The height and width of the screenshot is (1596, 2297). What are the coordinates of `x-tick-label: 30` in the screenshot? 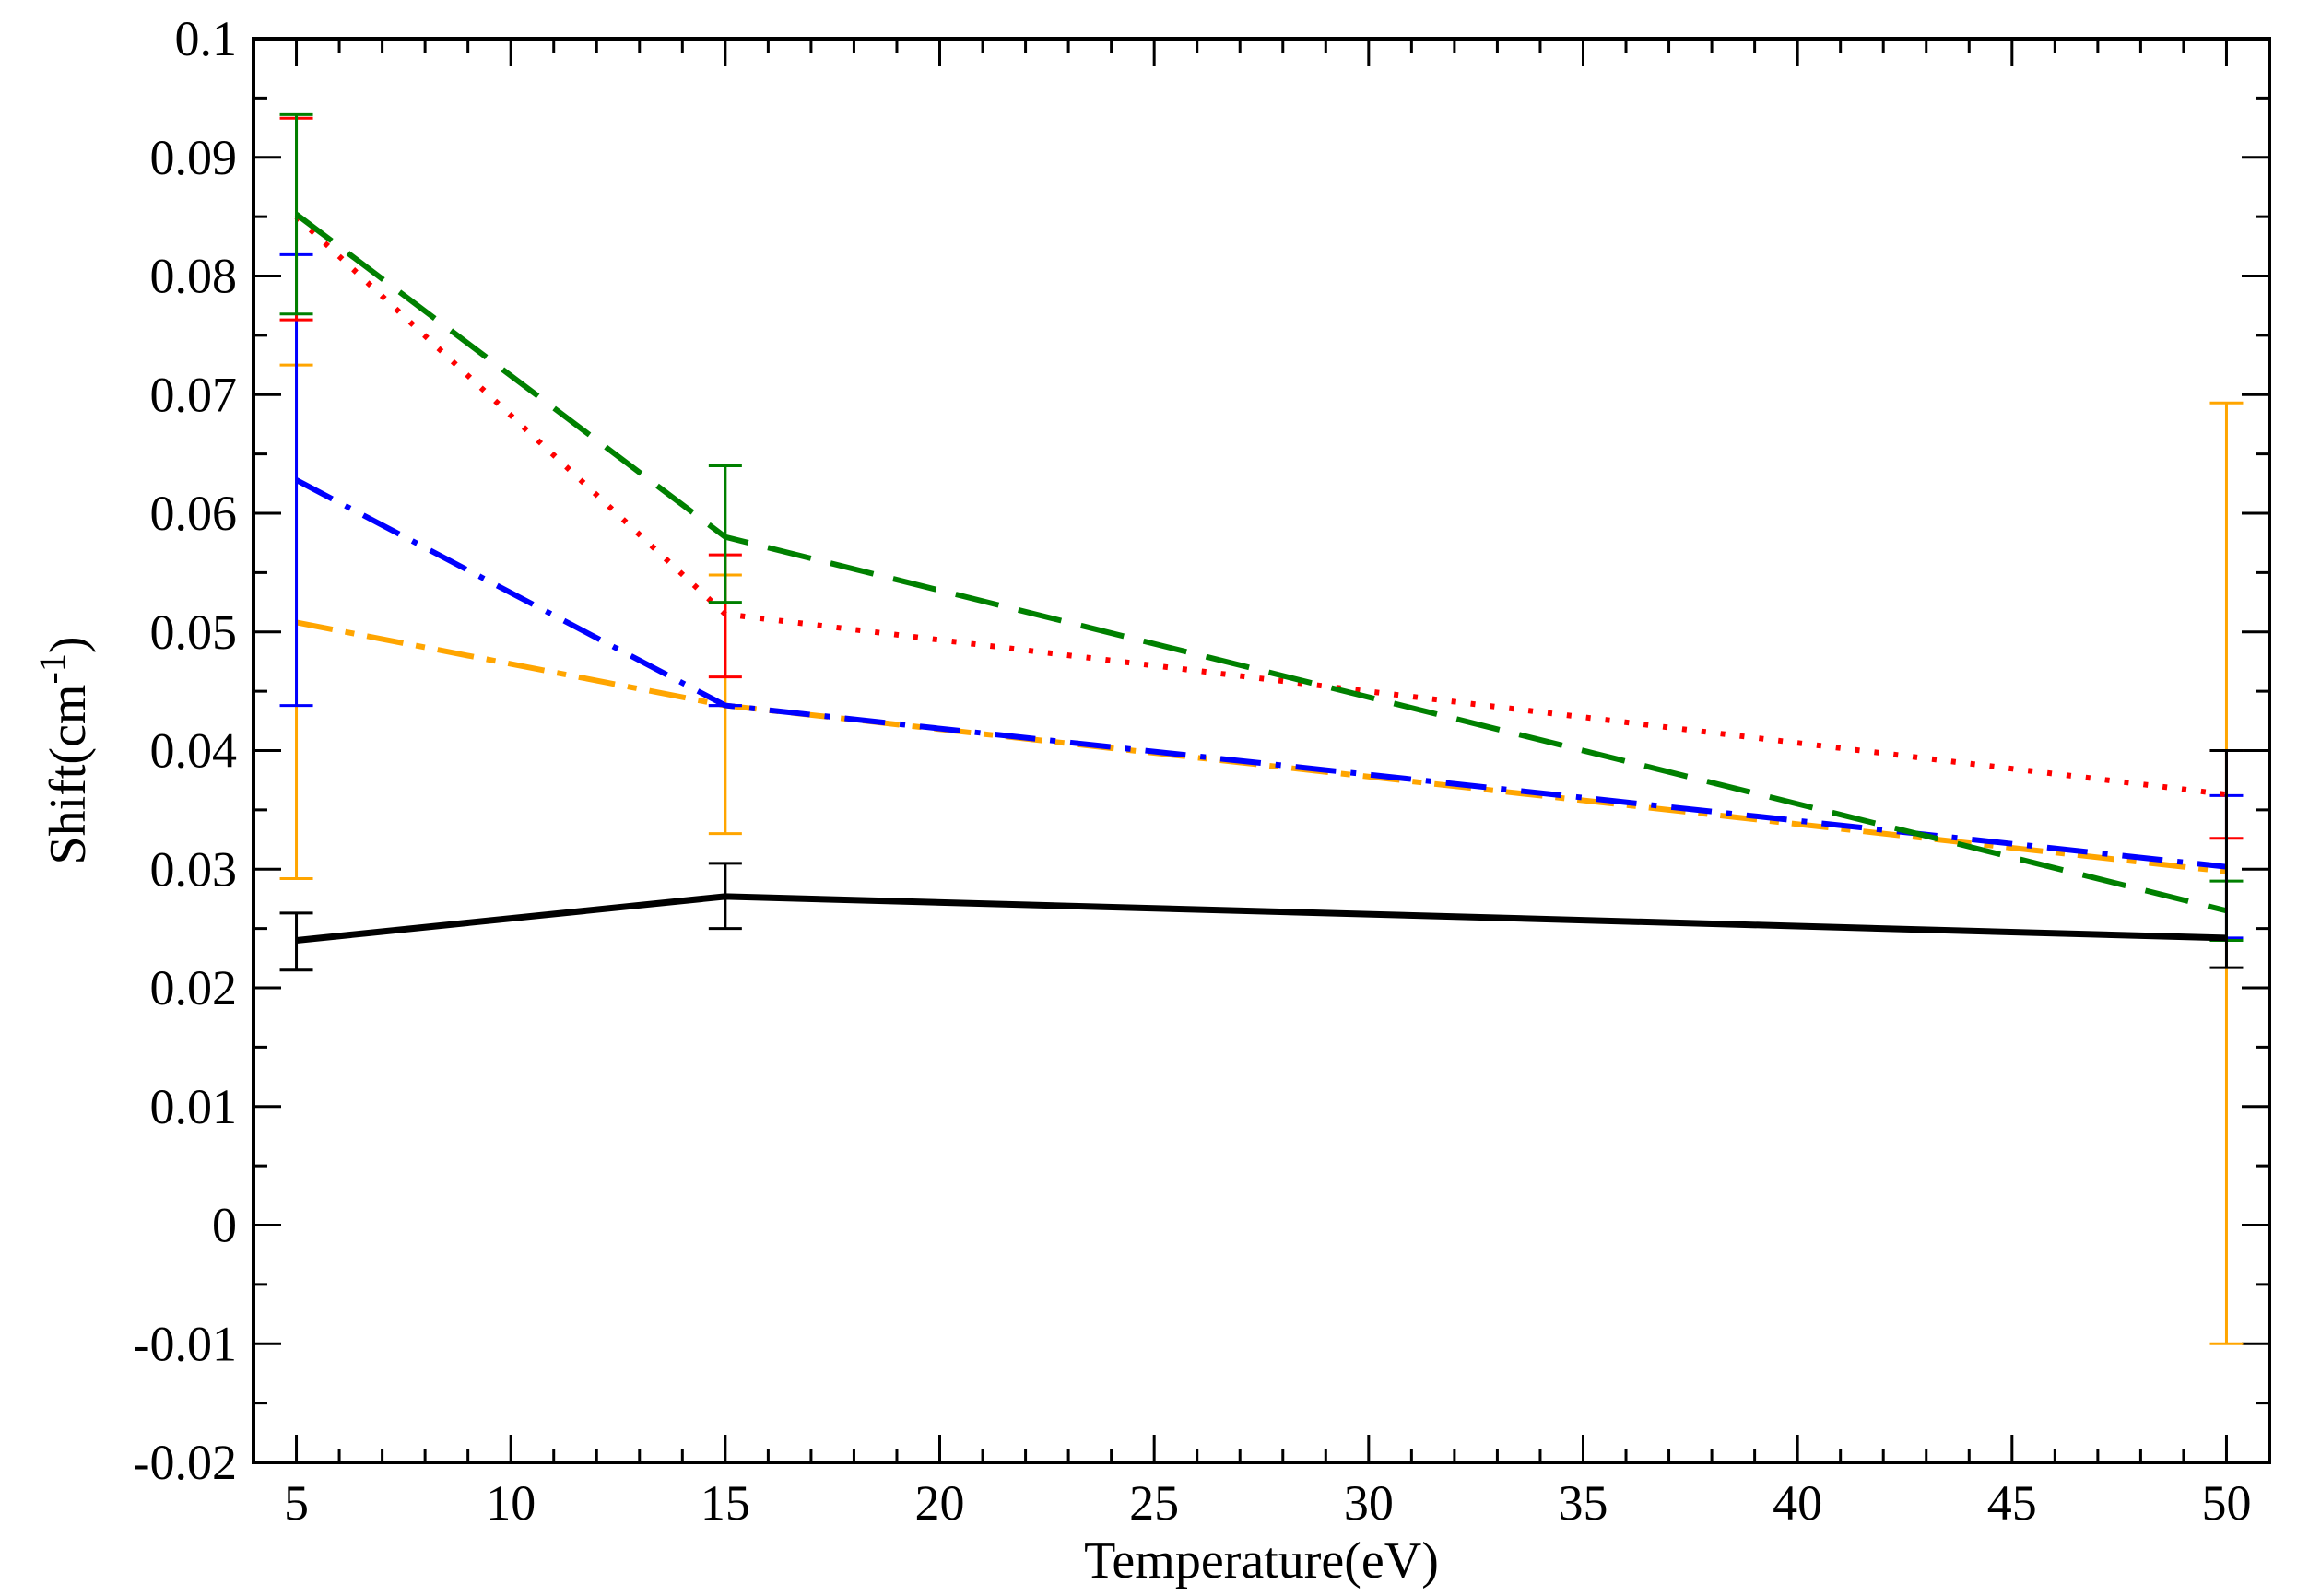 It's located at (1369, 1503).